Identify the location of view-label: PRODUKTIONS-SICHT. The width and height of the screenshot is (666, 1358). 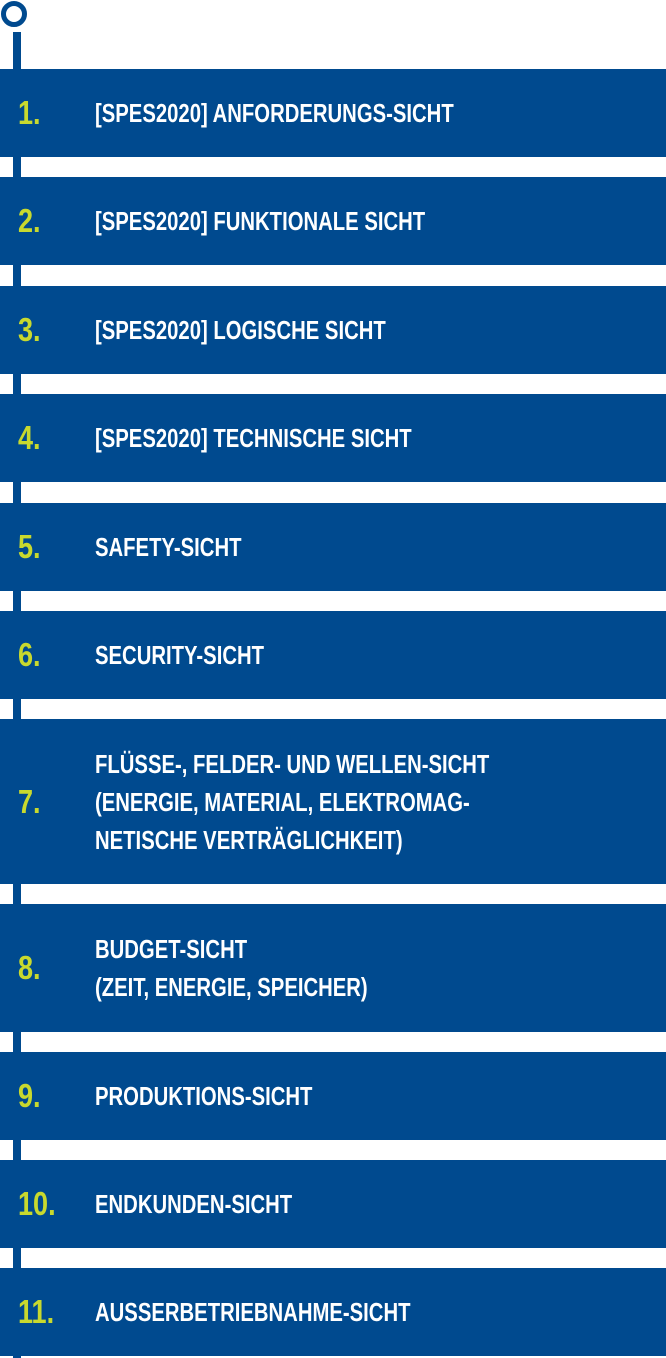
(204, 1096).